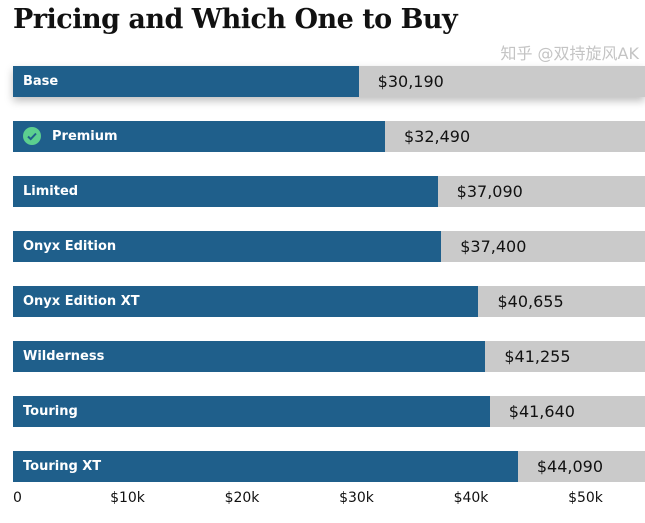  What do you see at coordinates (242, 498) in the screenshot?
I see `x-tick-label: $20k` at bounding box center [242, 498].